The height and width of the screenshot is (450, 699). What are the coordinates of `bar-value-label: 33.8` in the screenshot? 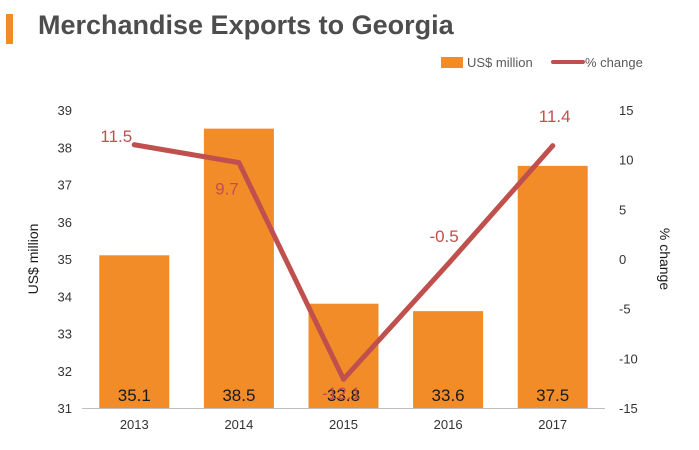 It's located at (343, 395).